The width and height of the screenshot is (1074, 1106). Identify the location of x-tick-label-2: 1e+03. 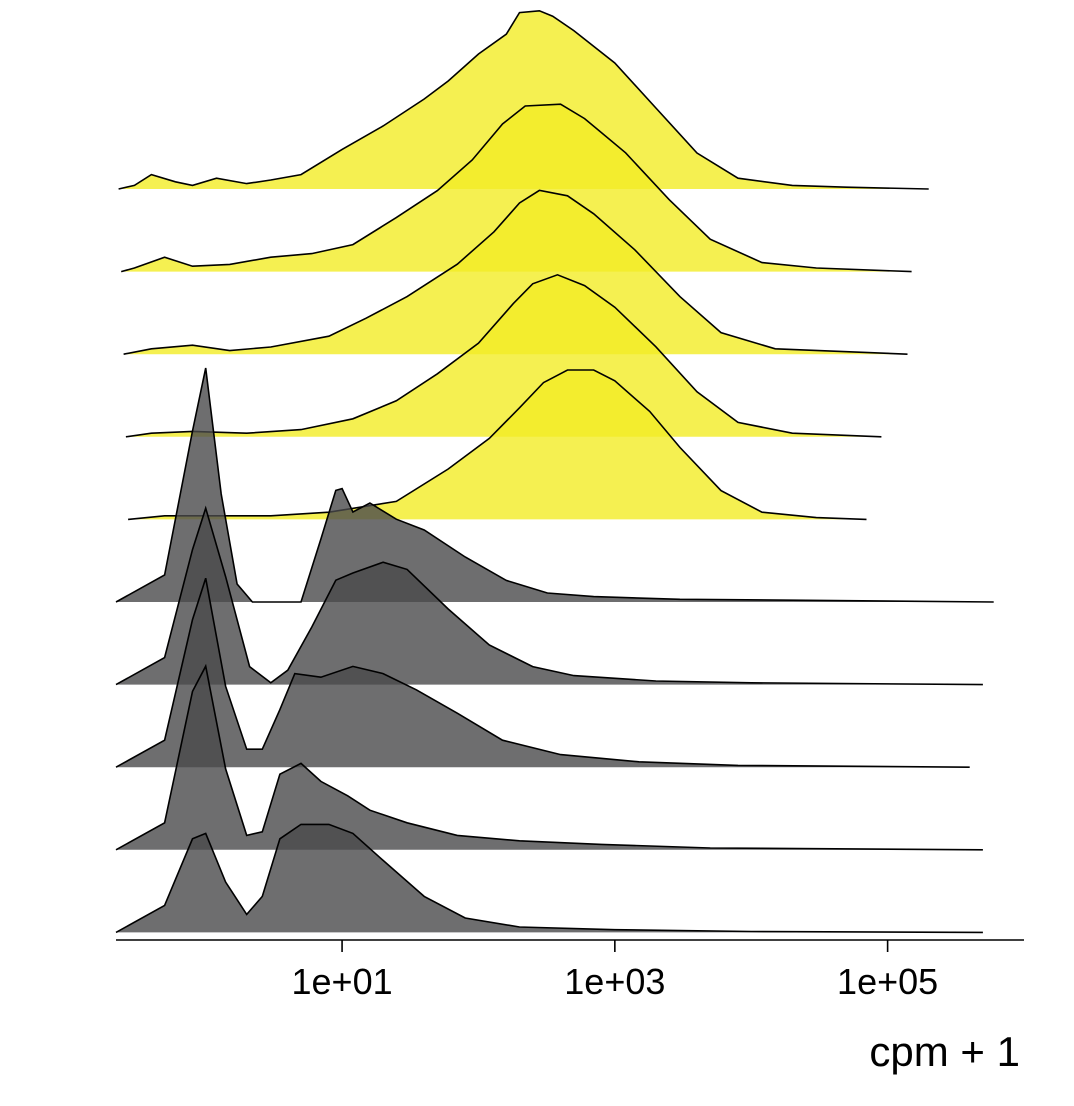
(614, 981).